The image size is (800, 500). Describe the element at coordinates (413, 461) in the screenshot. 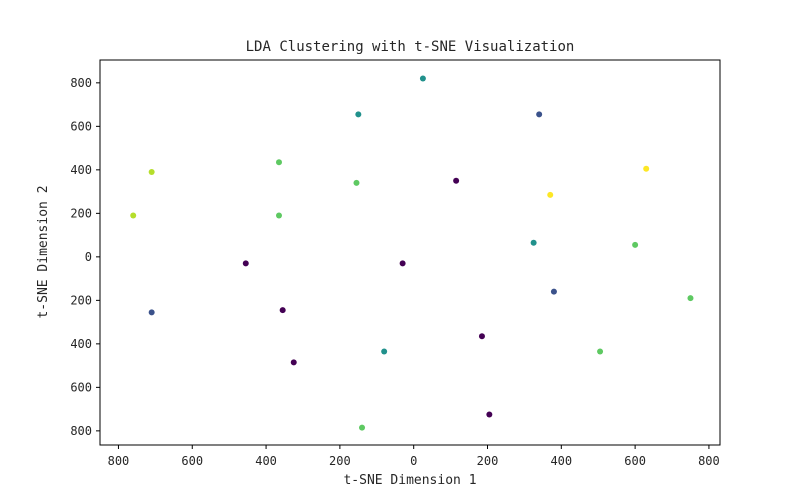

I see `x-tick-label: 0` at that location.